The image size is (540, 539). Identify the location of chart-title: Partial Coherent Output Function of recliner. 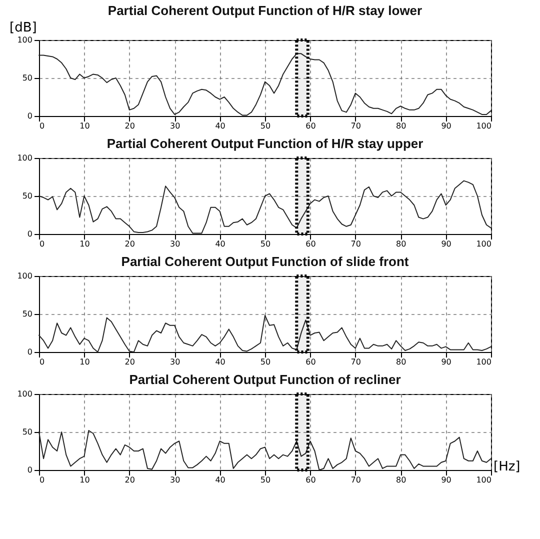
(265, 379).